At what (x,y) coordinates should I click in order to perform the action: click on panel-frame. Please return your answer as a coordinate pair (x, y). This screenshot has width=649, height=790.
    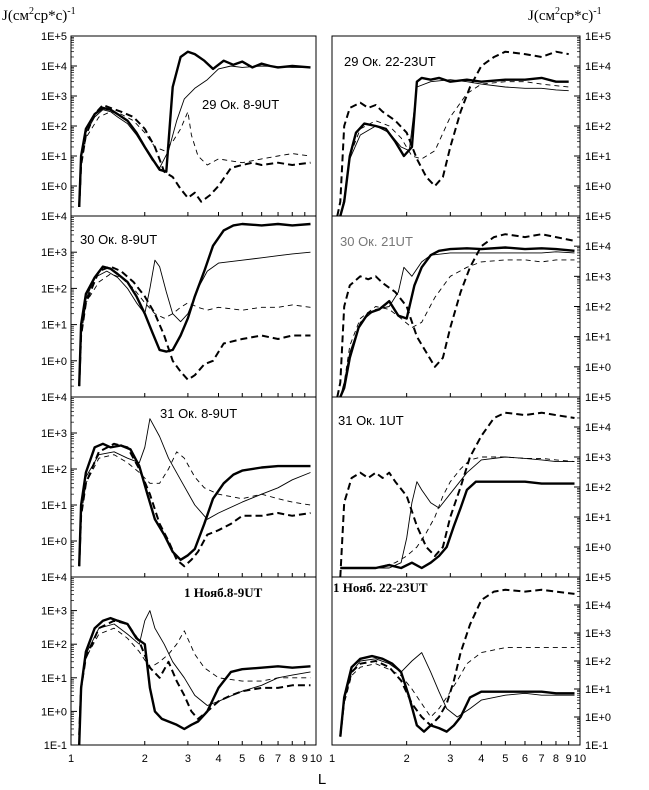
    Looking at the image, I should click on (193, 126).